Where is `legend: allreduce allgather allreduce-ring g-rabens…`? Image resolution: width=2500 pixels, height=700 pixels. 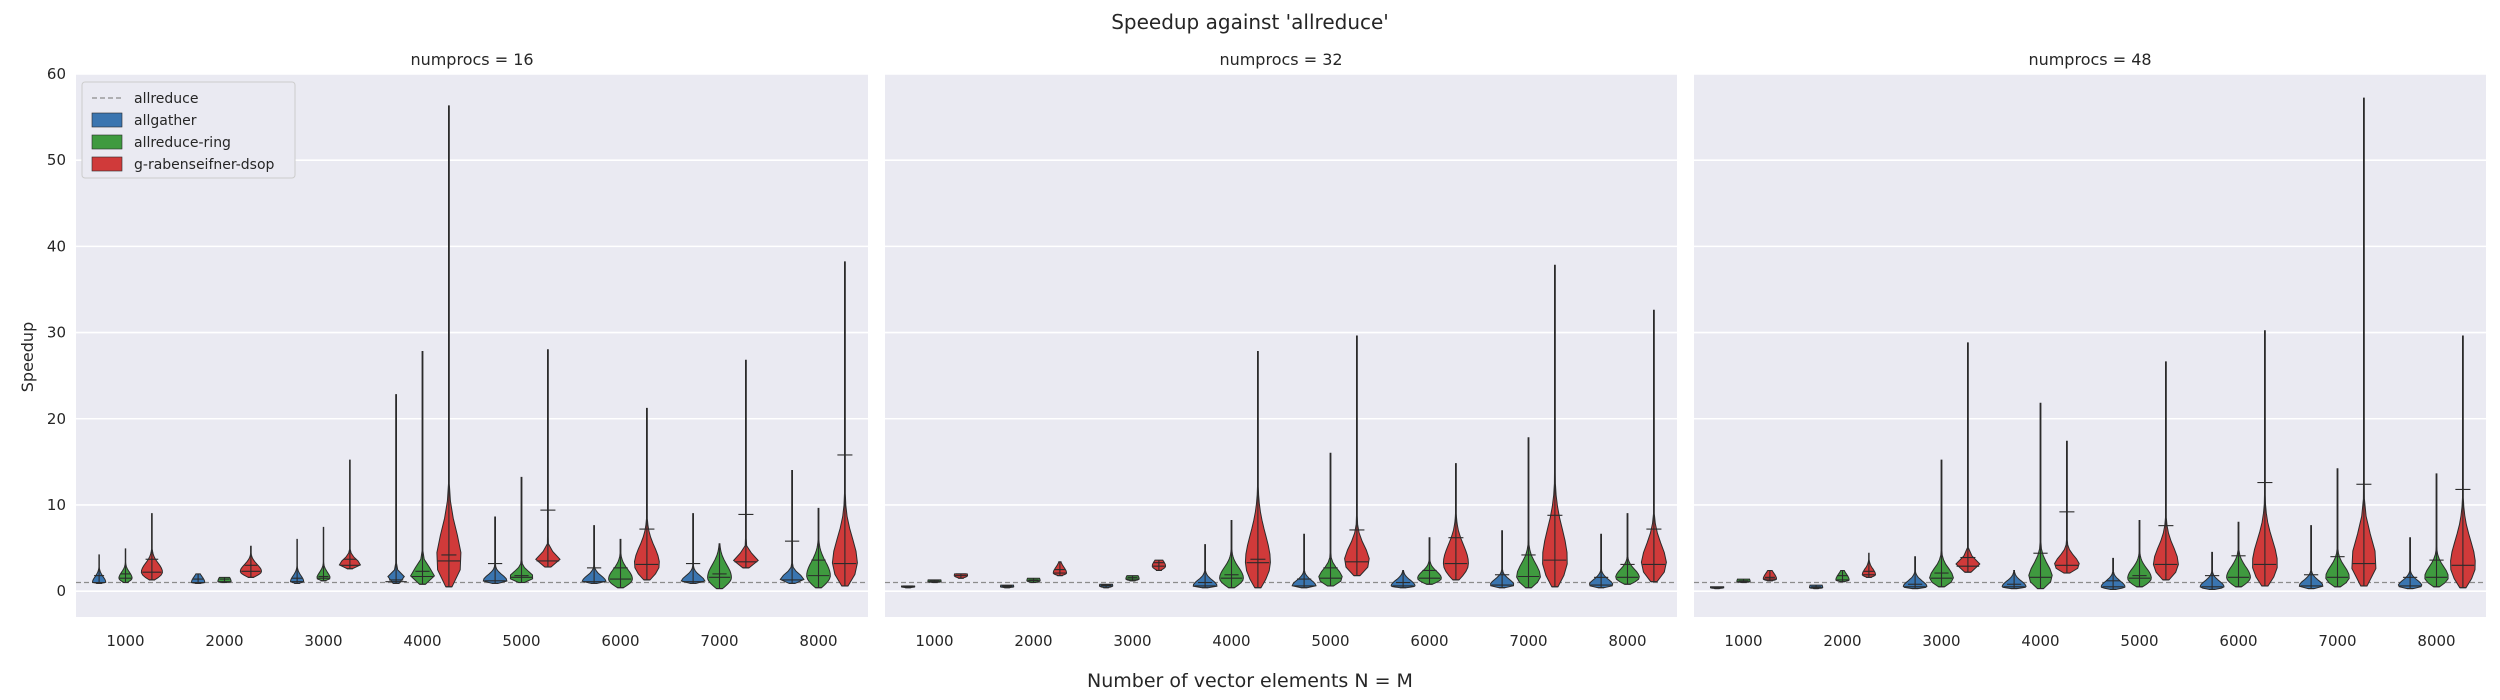 legend: allreduce allgather allreduce-ring g-rabens… is located at coordinates (188, 130).